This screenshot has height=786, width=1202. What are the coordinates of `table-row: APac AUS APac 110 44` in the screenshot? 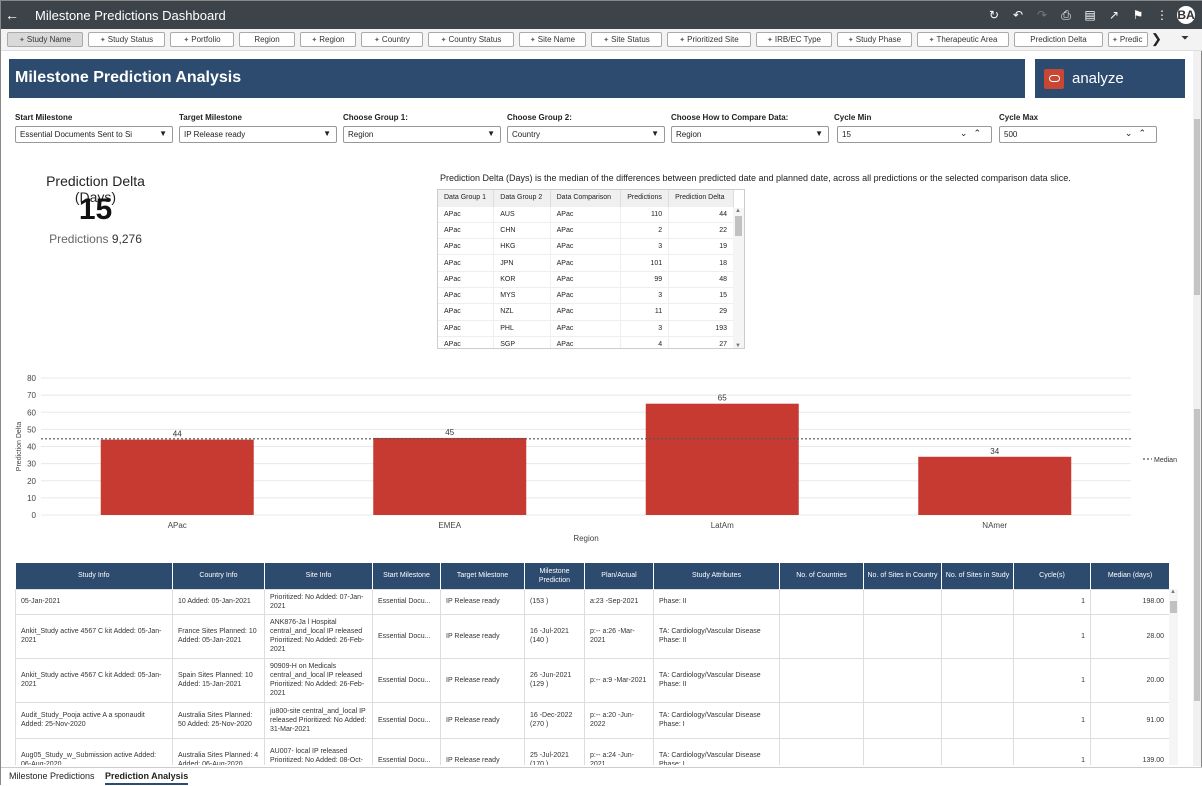 It's located at (586, 214).